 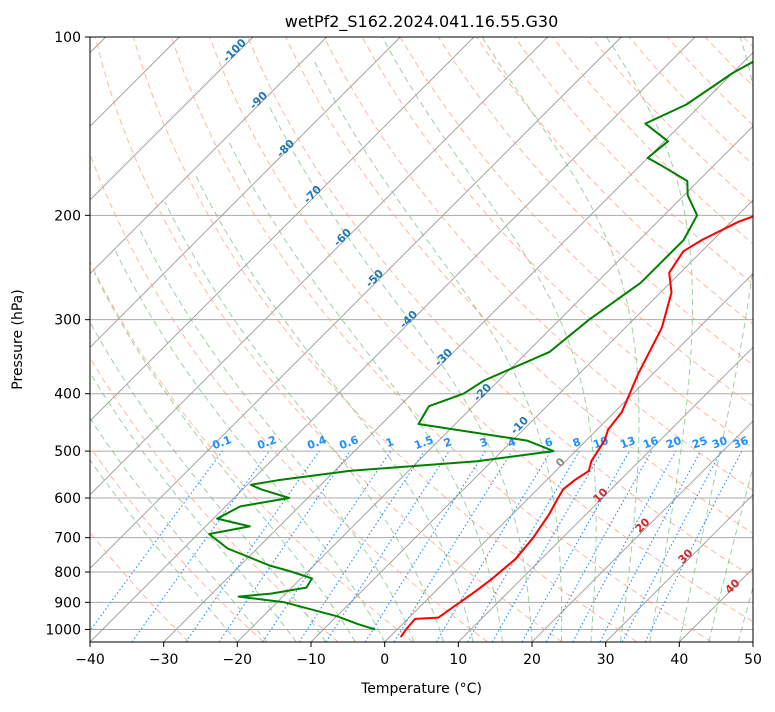 I want to click on y-axis-ticks: 100 200 300 400 500 600 700 800 900 1000, so click(x=67, y=334).